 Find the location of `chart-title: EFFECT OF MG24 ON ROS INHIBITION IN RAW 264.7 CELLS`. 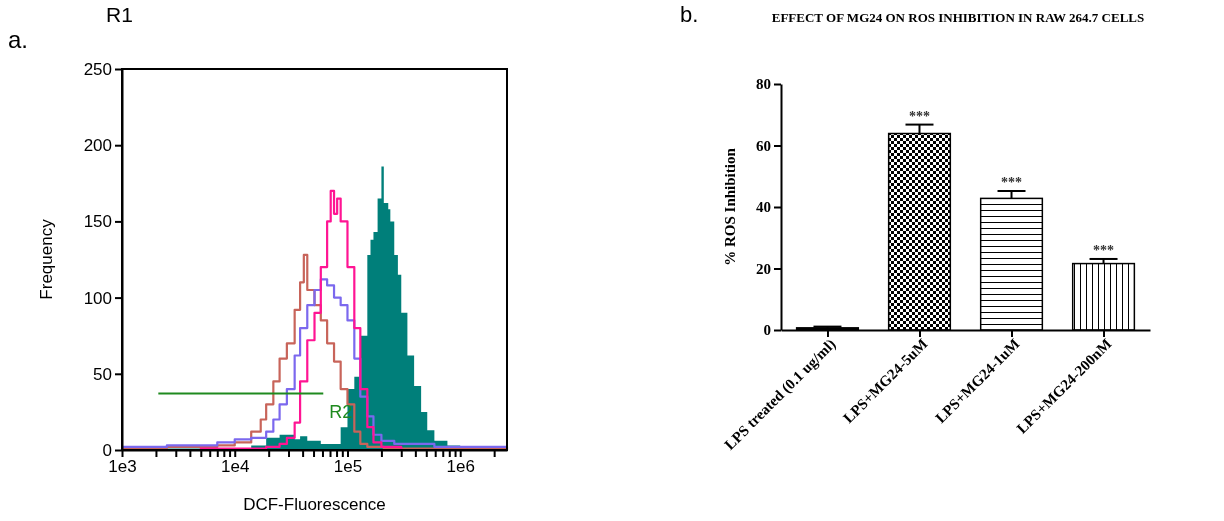

chart-title: EFFECT OF MG24 ON ROS INHIBITION IN RAW 264.7 CELLS is located at coordinates (958, 17).